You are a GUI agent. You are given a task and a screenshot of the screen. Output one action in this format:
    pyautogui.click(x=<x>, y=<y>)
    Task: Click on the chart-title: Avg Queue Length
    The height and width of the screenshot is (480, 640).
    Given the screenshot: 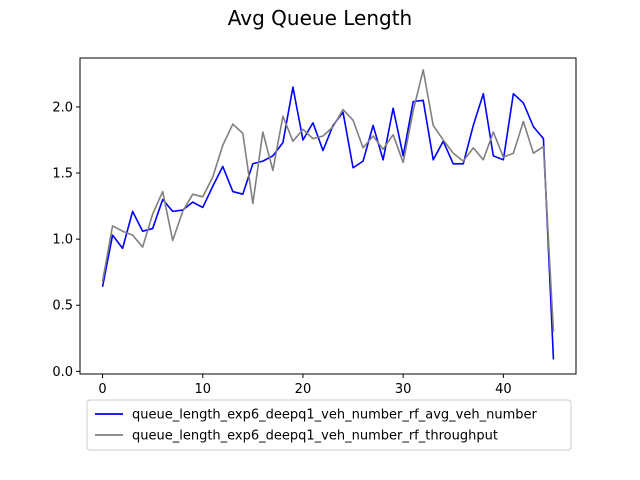 What is the action you would take?
    pyautogui.click(x=320, y=18)
    